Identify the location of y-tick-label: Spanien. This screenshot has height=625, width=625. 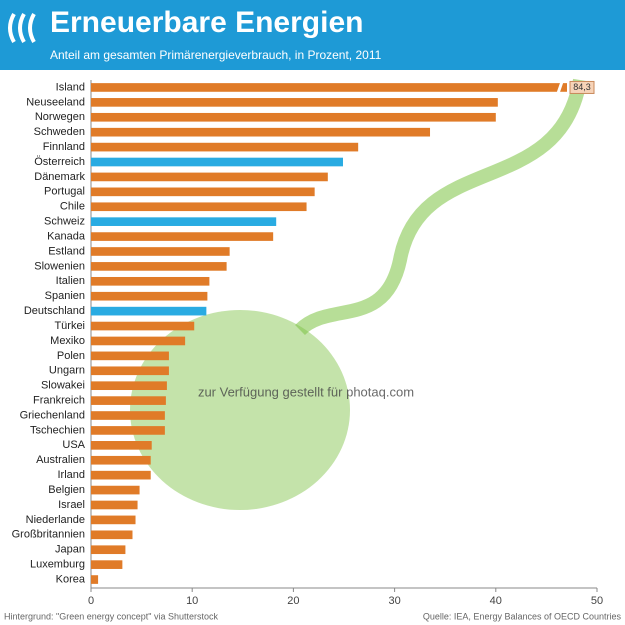
(65, 296).